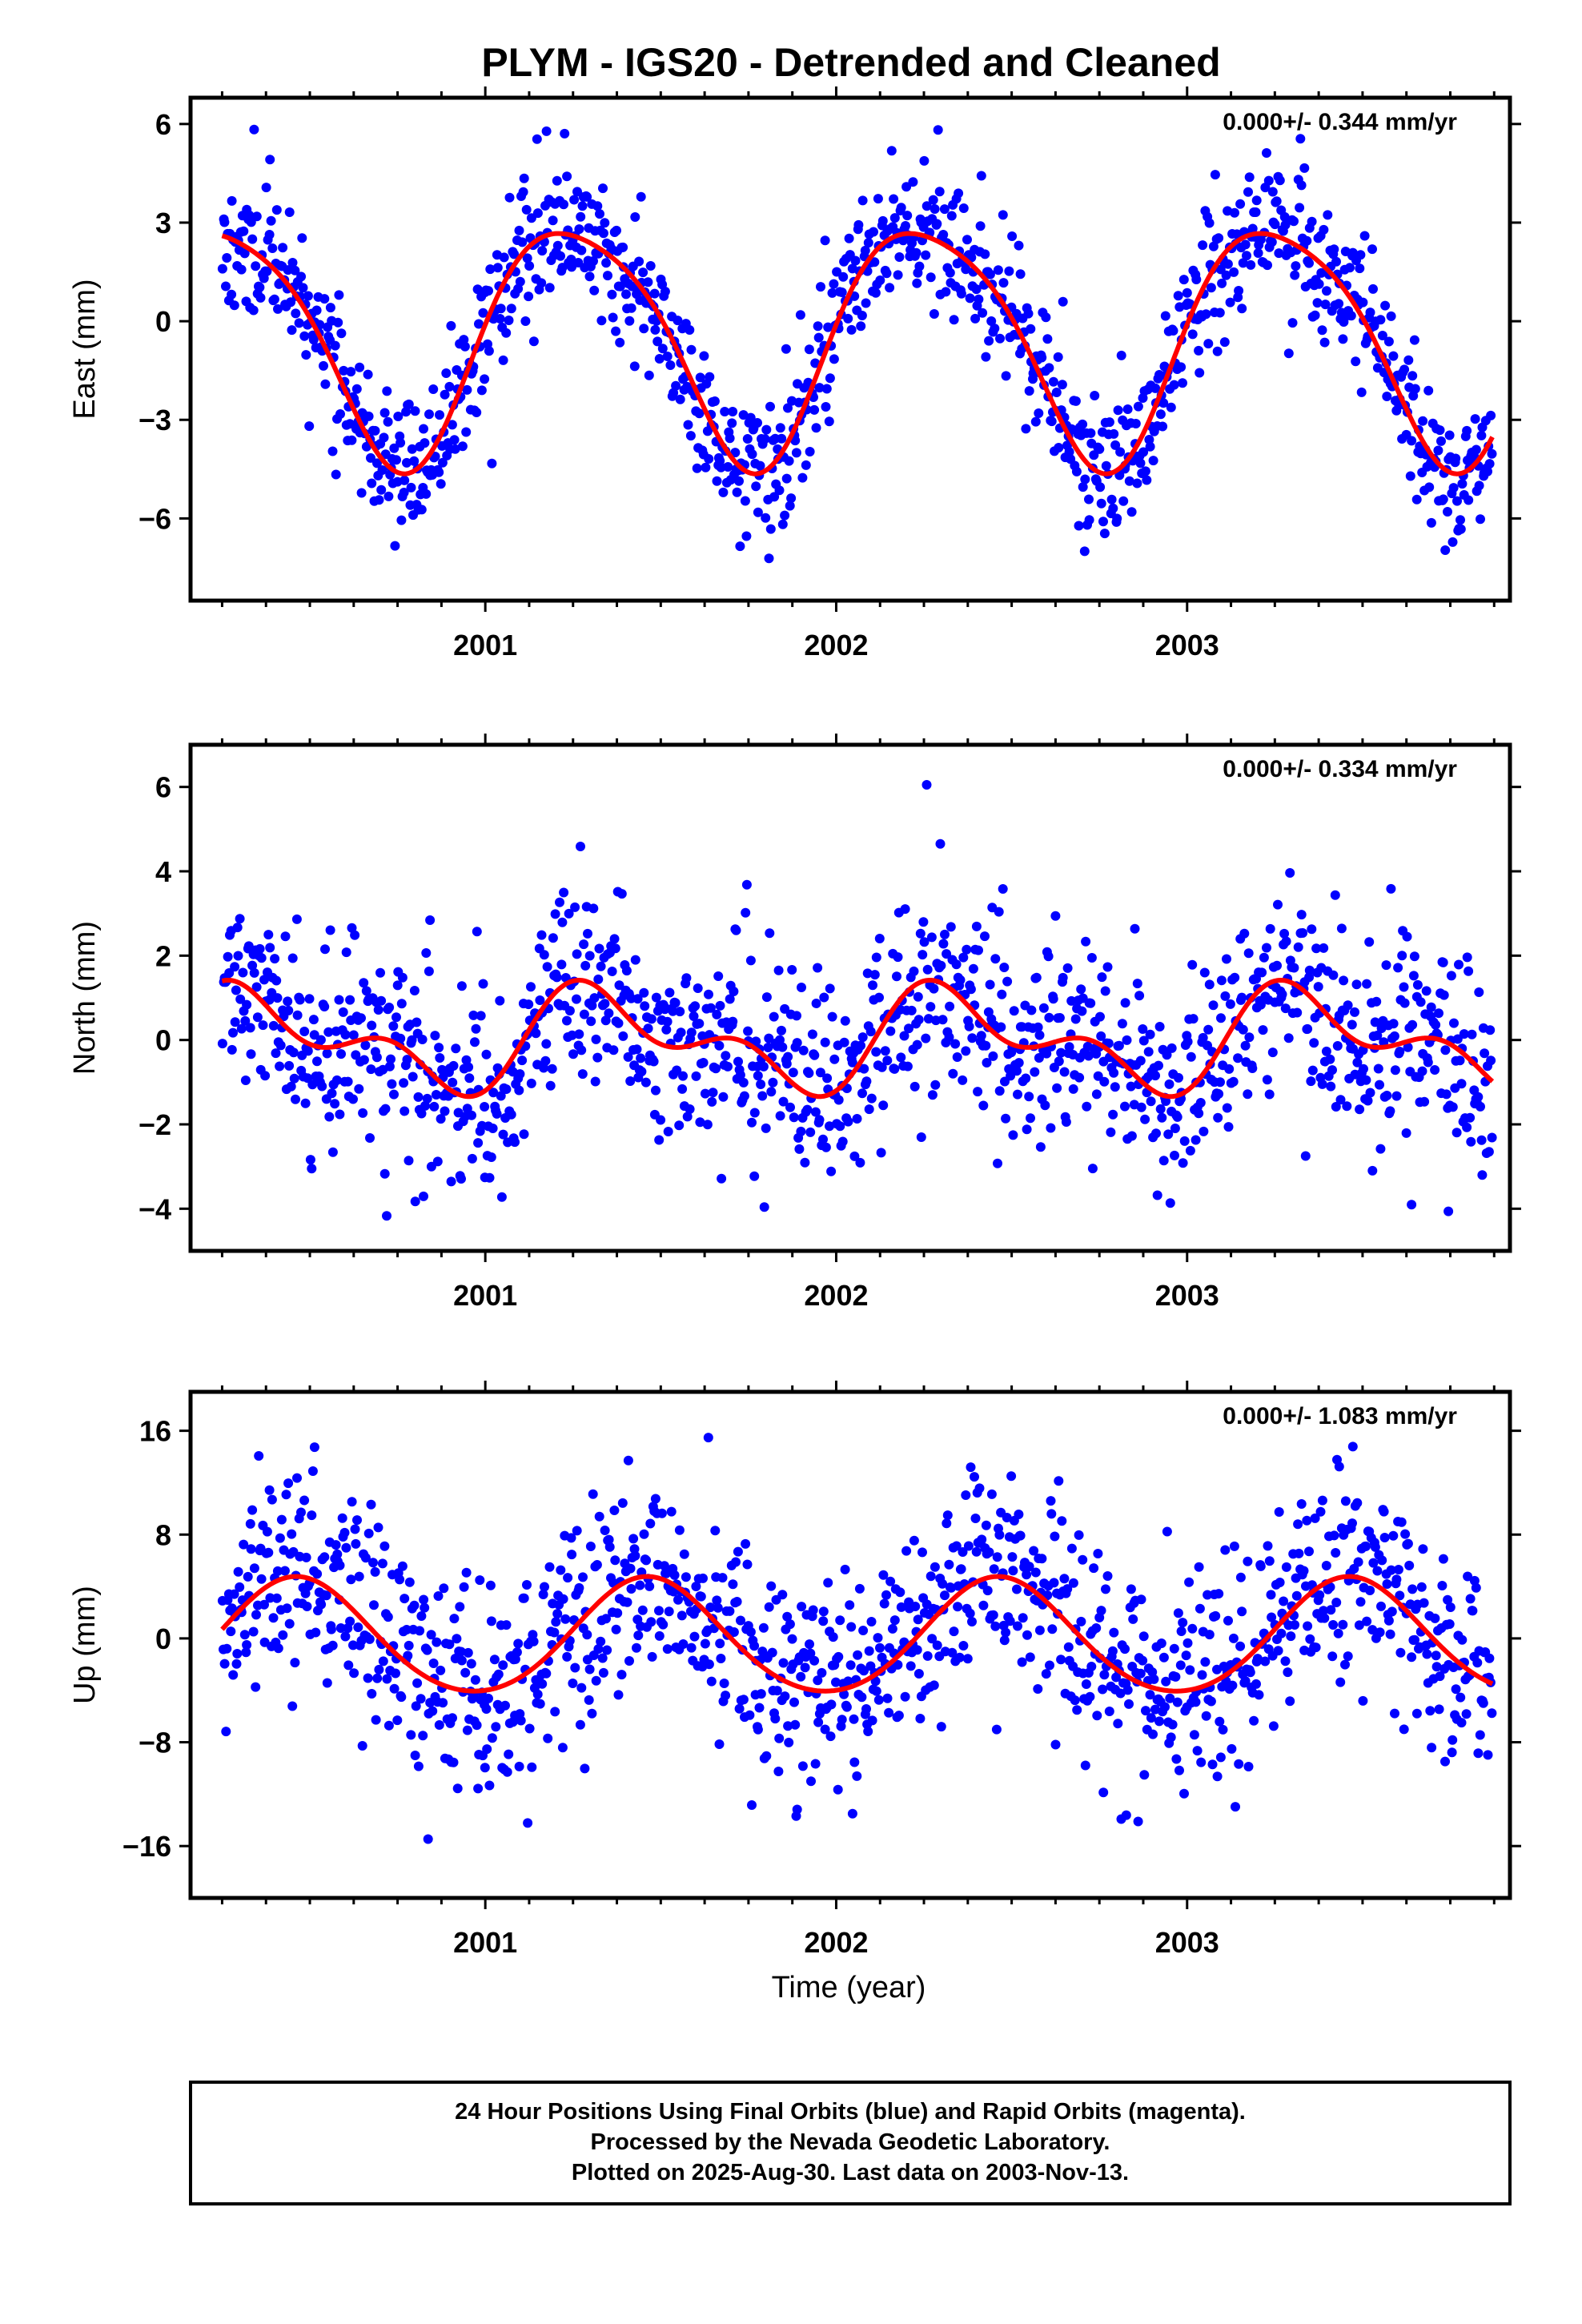 Image resolution: width=1582 pixels, height=2324 pixels. I want to click on model-curve-up, so click(857, 1634).